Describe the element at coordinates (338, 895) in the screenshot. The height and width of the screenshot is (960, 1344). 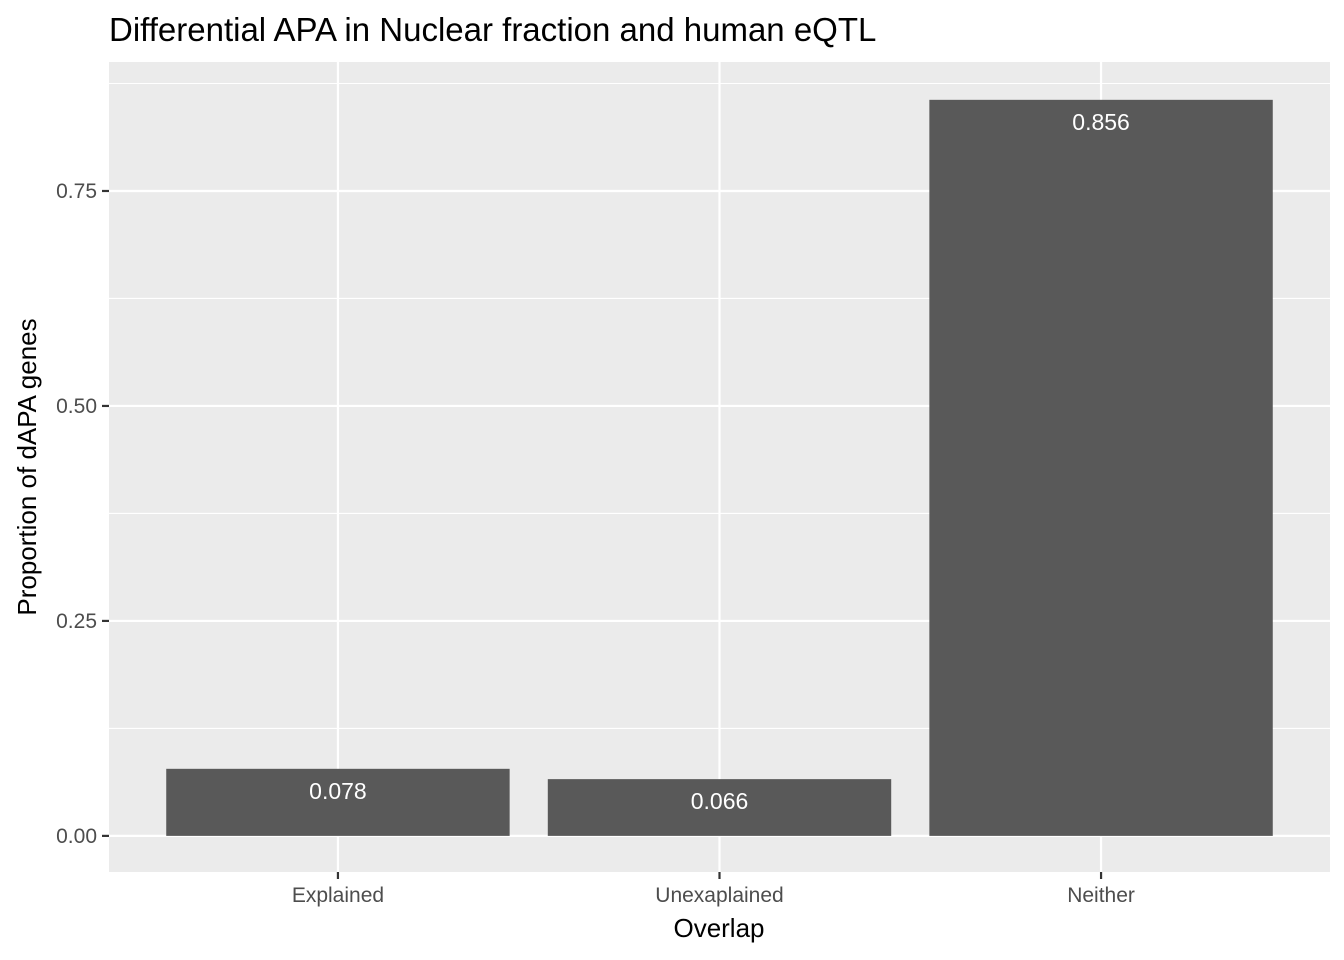
I see `x-tick-label: Explained` at that location.